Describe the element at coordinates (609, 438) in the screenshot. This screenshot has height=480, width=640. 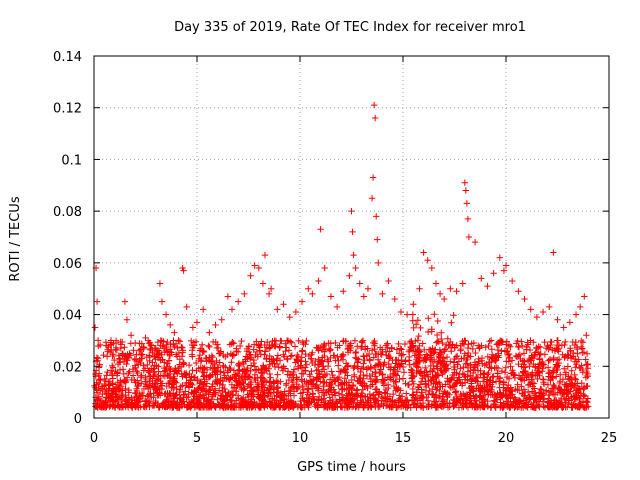
I see `x-tick-label: 25` at that location.